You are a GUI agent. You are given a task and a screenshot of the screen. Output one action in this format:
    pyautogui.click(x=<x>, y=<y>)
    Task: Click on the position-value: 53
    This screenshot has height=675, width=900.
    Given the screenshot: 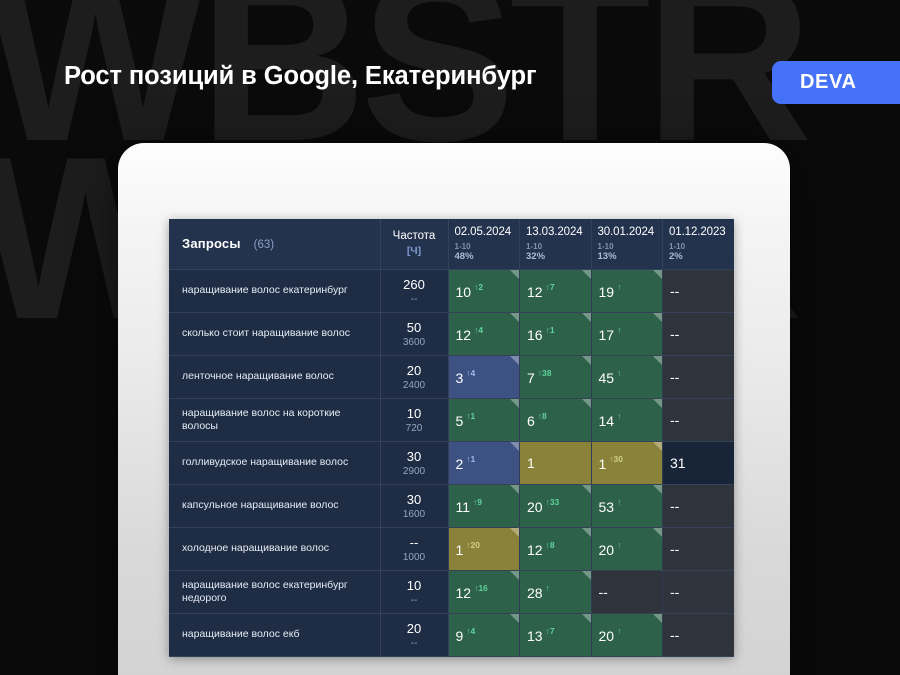 What is the action you would take?
    pyautogui.click(x=606, y=506)
    